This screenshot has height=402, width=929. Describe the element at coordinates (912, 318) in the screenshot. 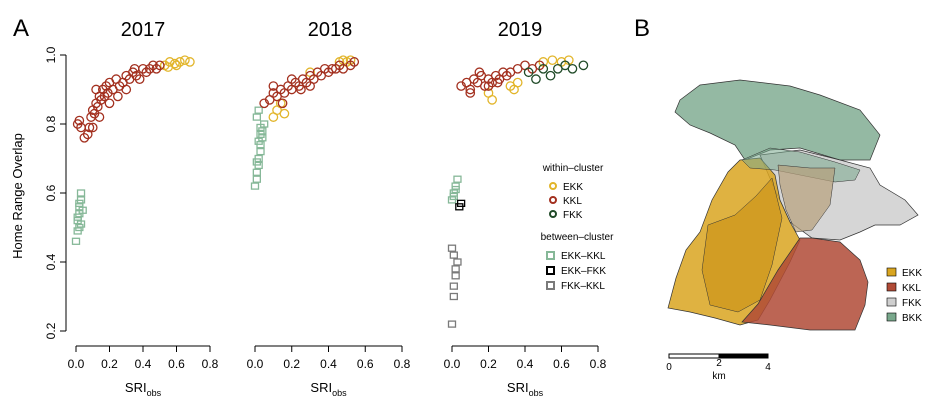

I see `map-legend-bkk: BKK` at that location.